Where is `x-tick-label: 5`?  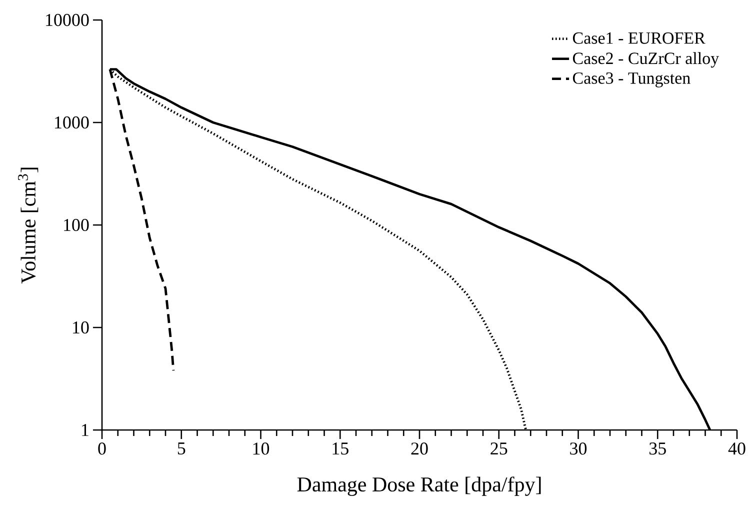 x-tick-label: 5 is located at coordinates (182, 448).